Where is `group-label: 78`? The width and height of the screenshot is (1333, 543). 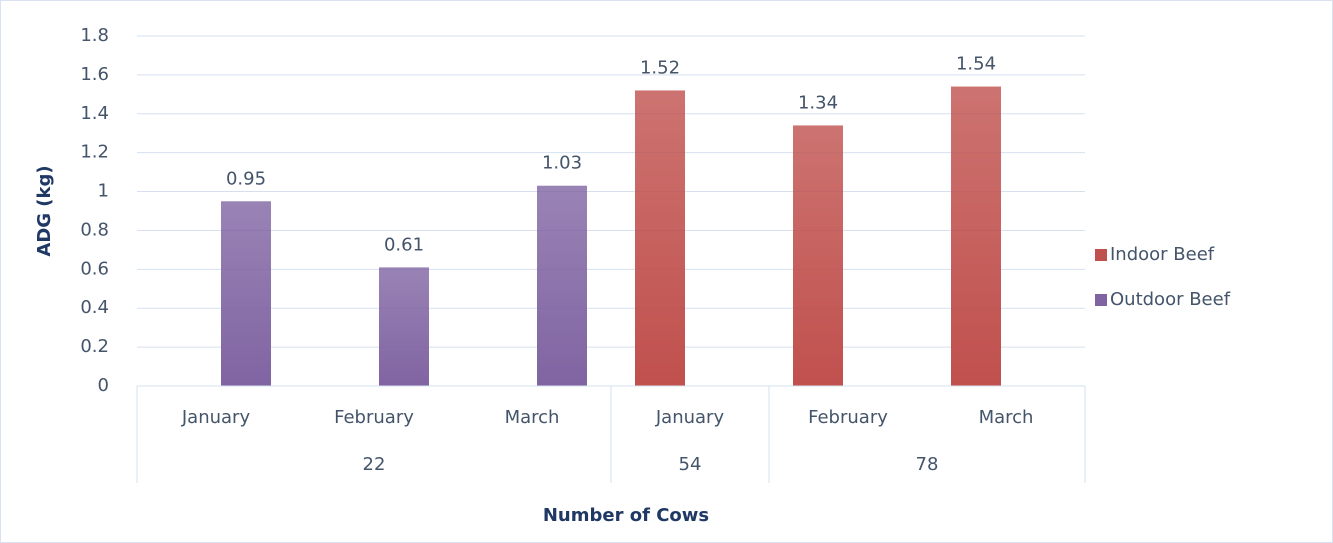 group-label: 78 is located at coordinates (927, 464).